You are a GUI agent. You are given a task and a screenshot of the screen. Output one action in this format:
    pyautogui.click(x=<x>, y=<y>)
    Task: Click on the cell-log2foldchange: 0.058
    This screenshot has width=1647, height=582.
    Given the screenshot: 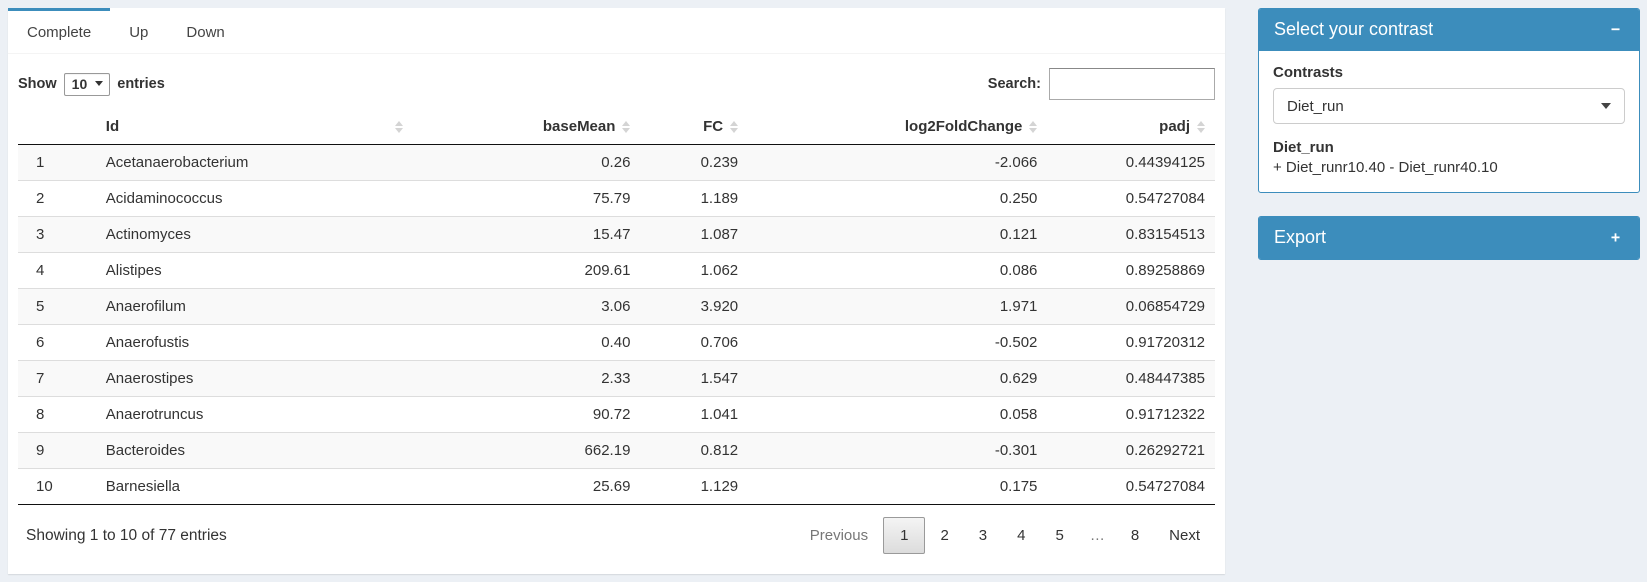 What is the action you would take?
    pyautogui.click(x=898, y=414)
    